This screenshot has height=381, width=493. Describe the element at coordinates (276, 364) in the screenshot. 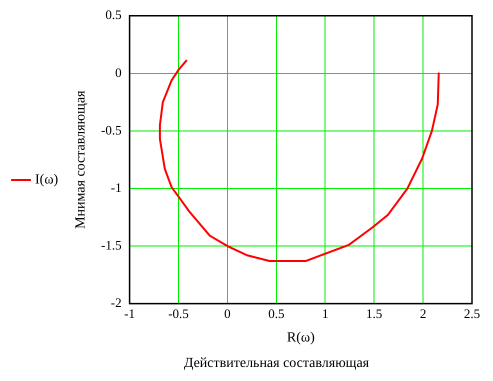

I see `text: Действительная составляющая` at that location.